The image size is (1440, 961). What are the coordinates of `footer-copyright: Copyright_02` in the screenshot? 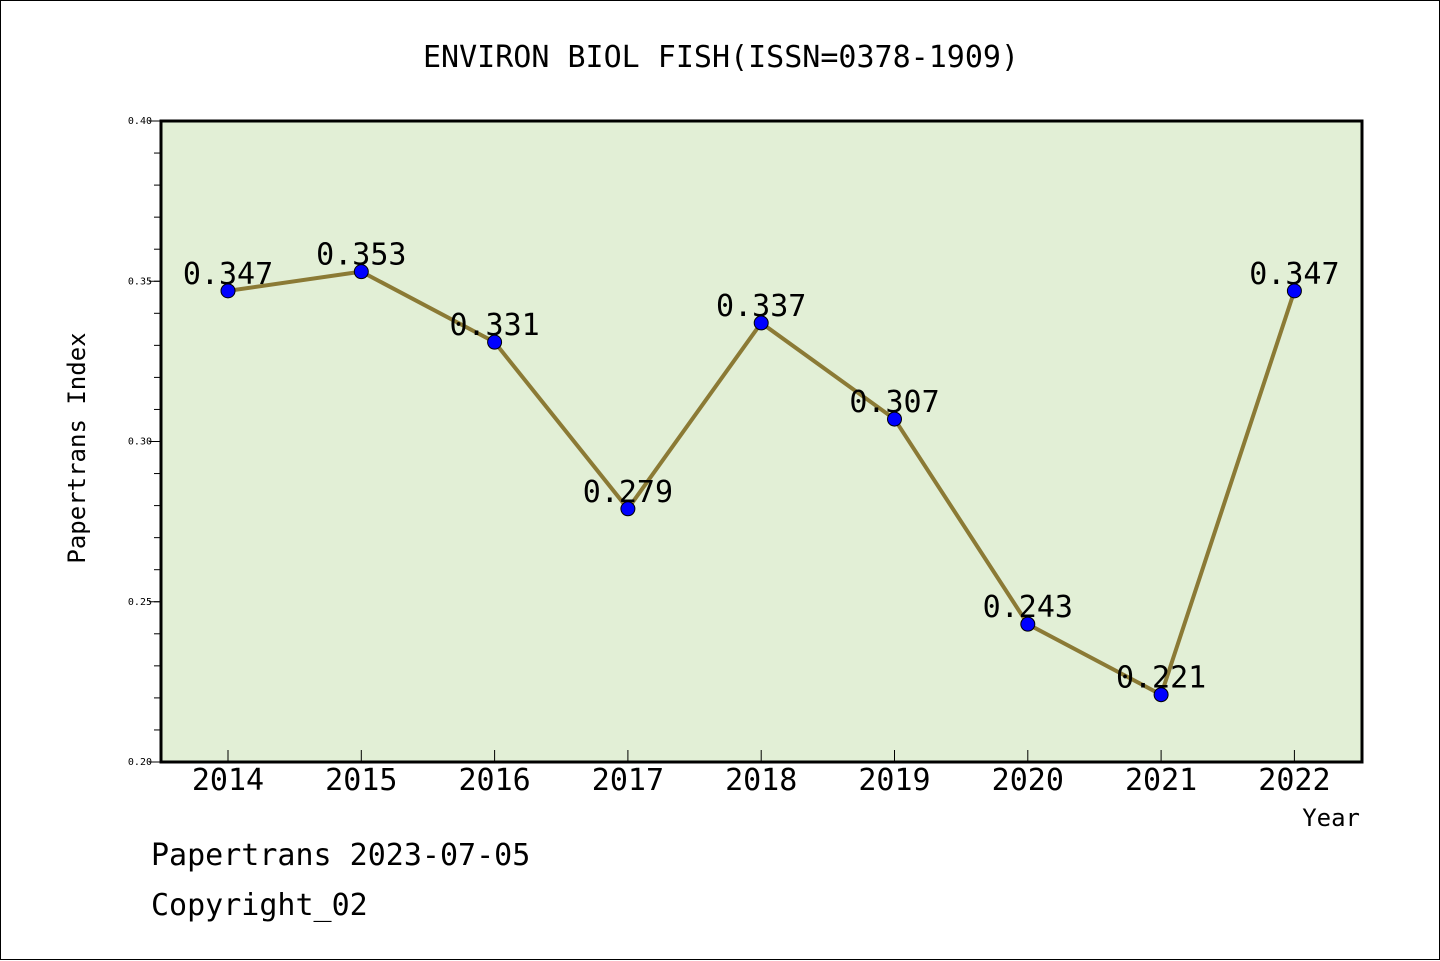 It's located at (259, 905).